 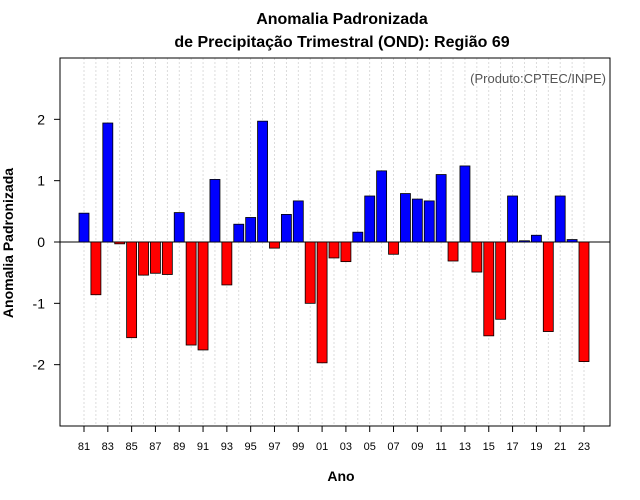 What do you see at coordinates (489, 447) in the screenshot?
I see `x-tick-label: 15` at bounding box center [489, 447].